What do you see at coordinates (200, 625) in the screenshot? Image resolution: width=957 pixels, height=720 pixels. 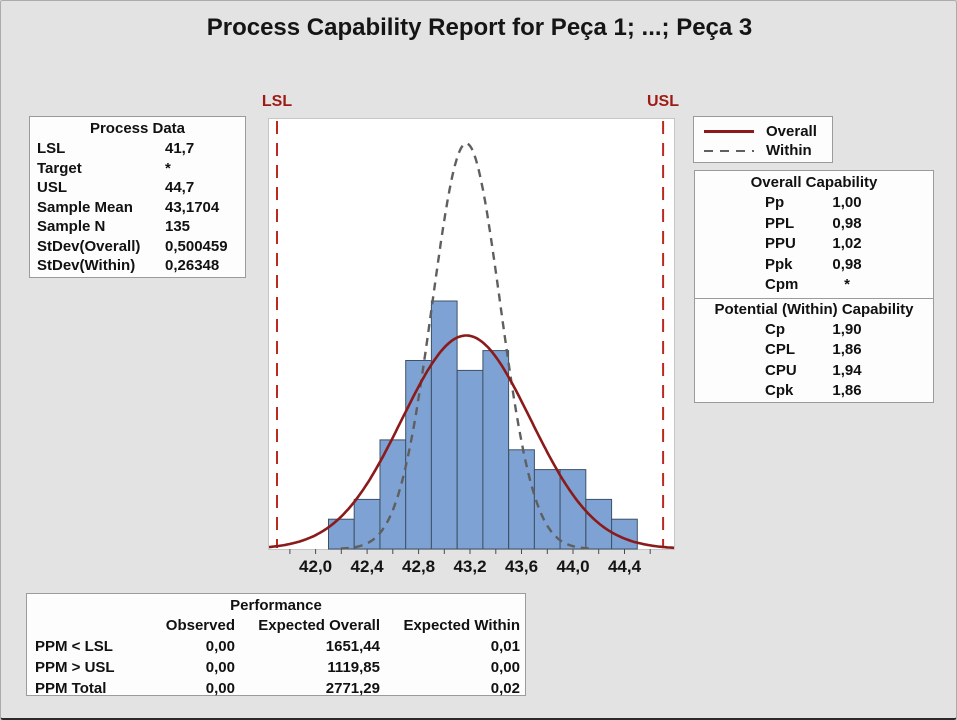 I see `col-header-observed: Observed` at bounding box center [200, 625].